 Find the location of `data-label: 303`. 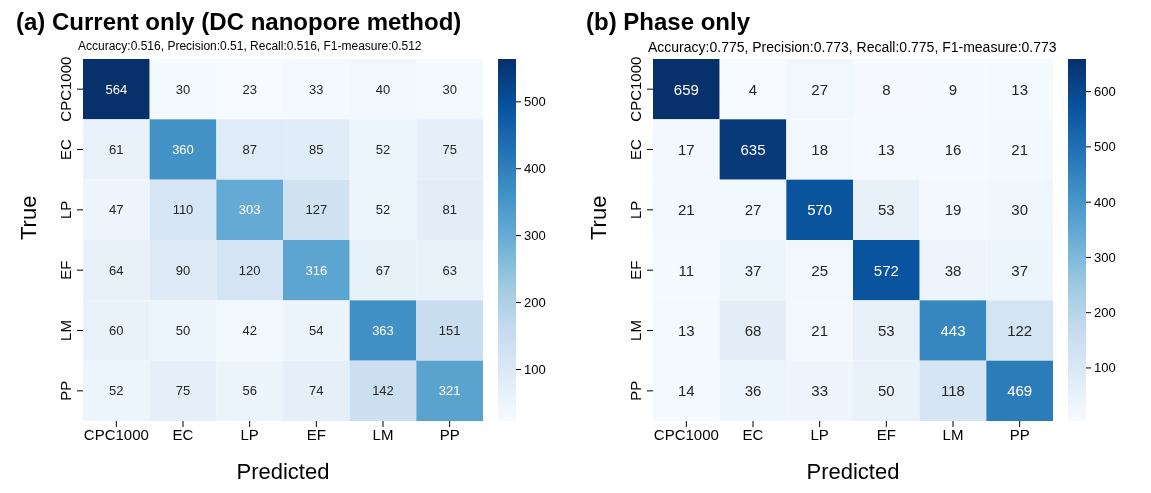

data-label: 303 is located at coordinates (249, 210).